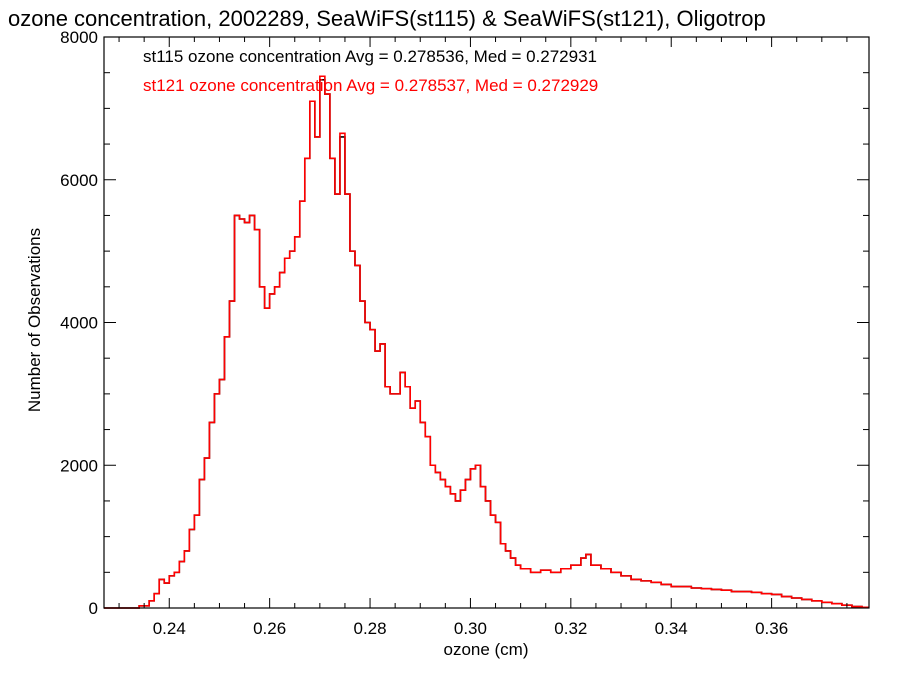  I want to click on x-tick-label: 0.24, so click(169, 628).